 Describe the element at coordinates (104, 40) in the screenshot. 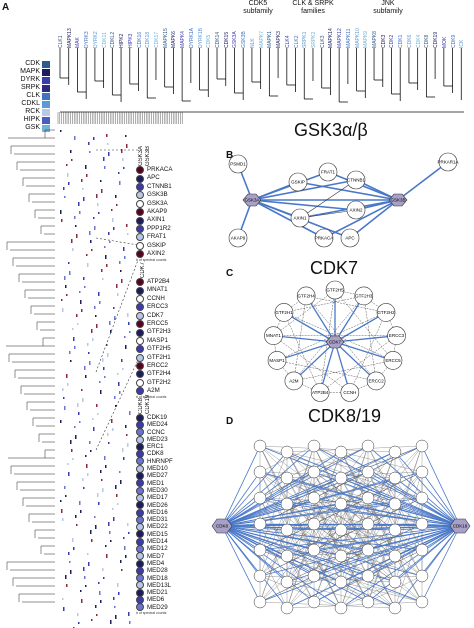

I see `kinase-label: CDK11` at that location.